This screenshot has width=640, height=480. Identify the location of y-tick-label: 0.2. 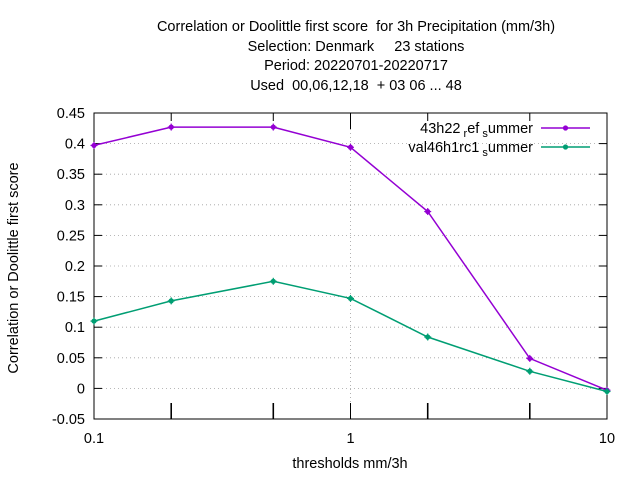
(75, 267).